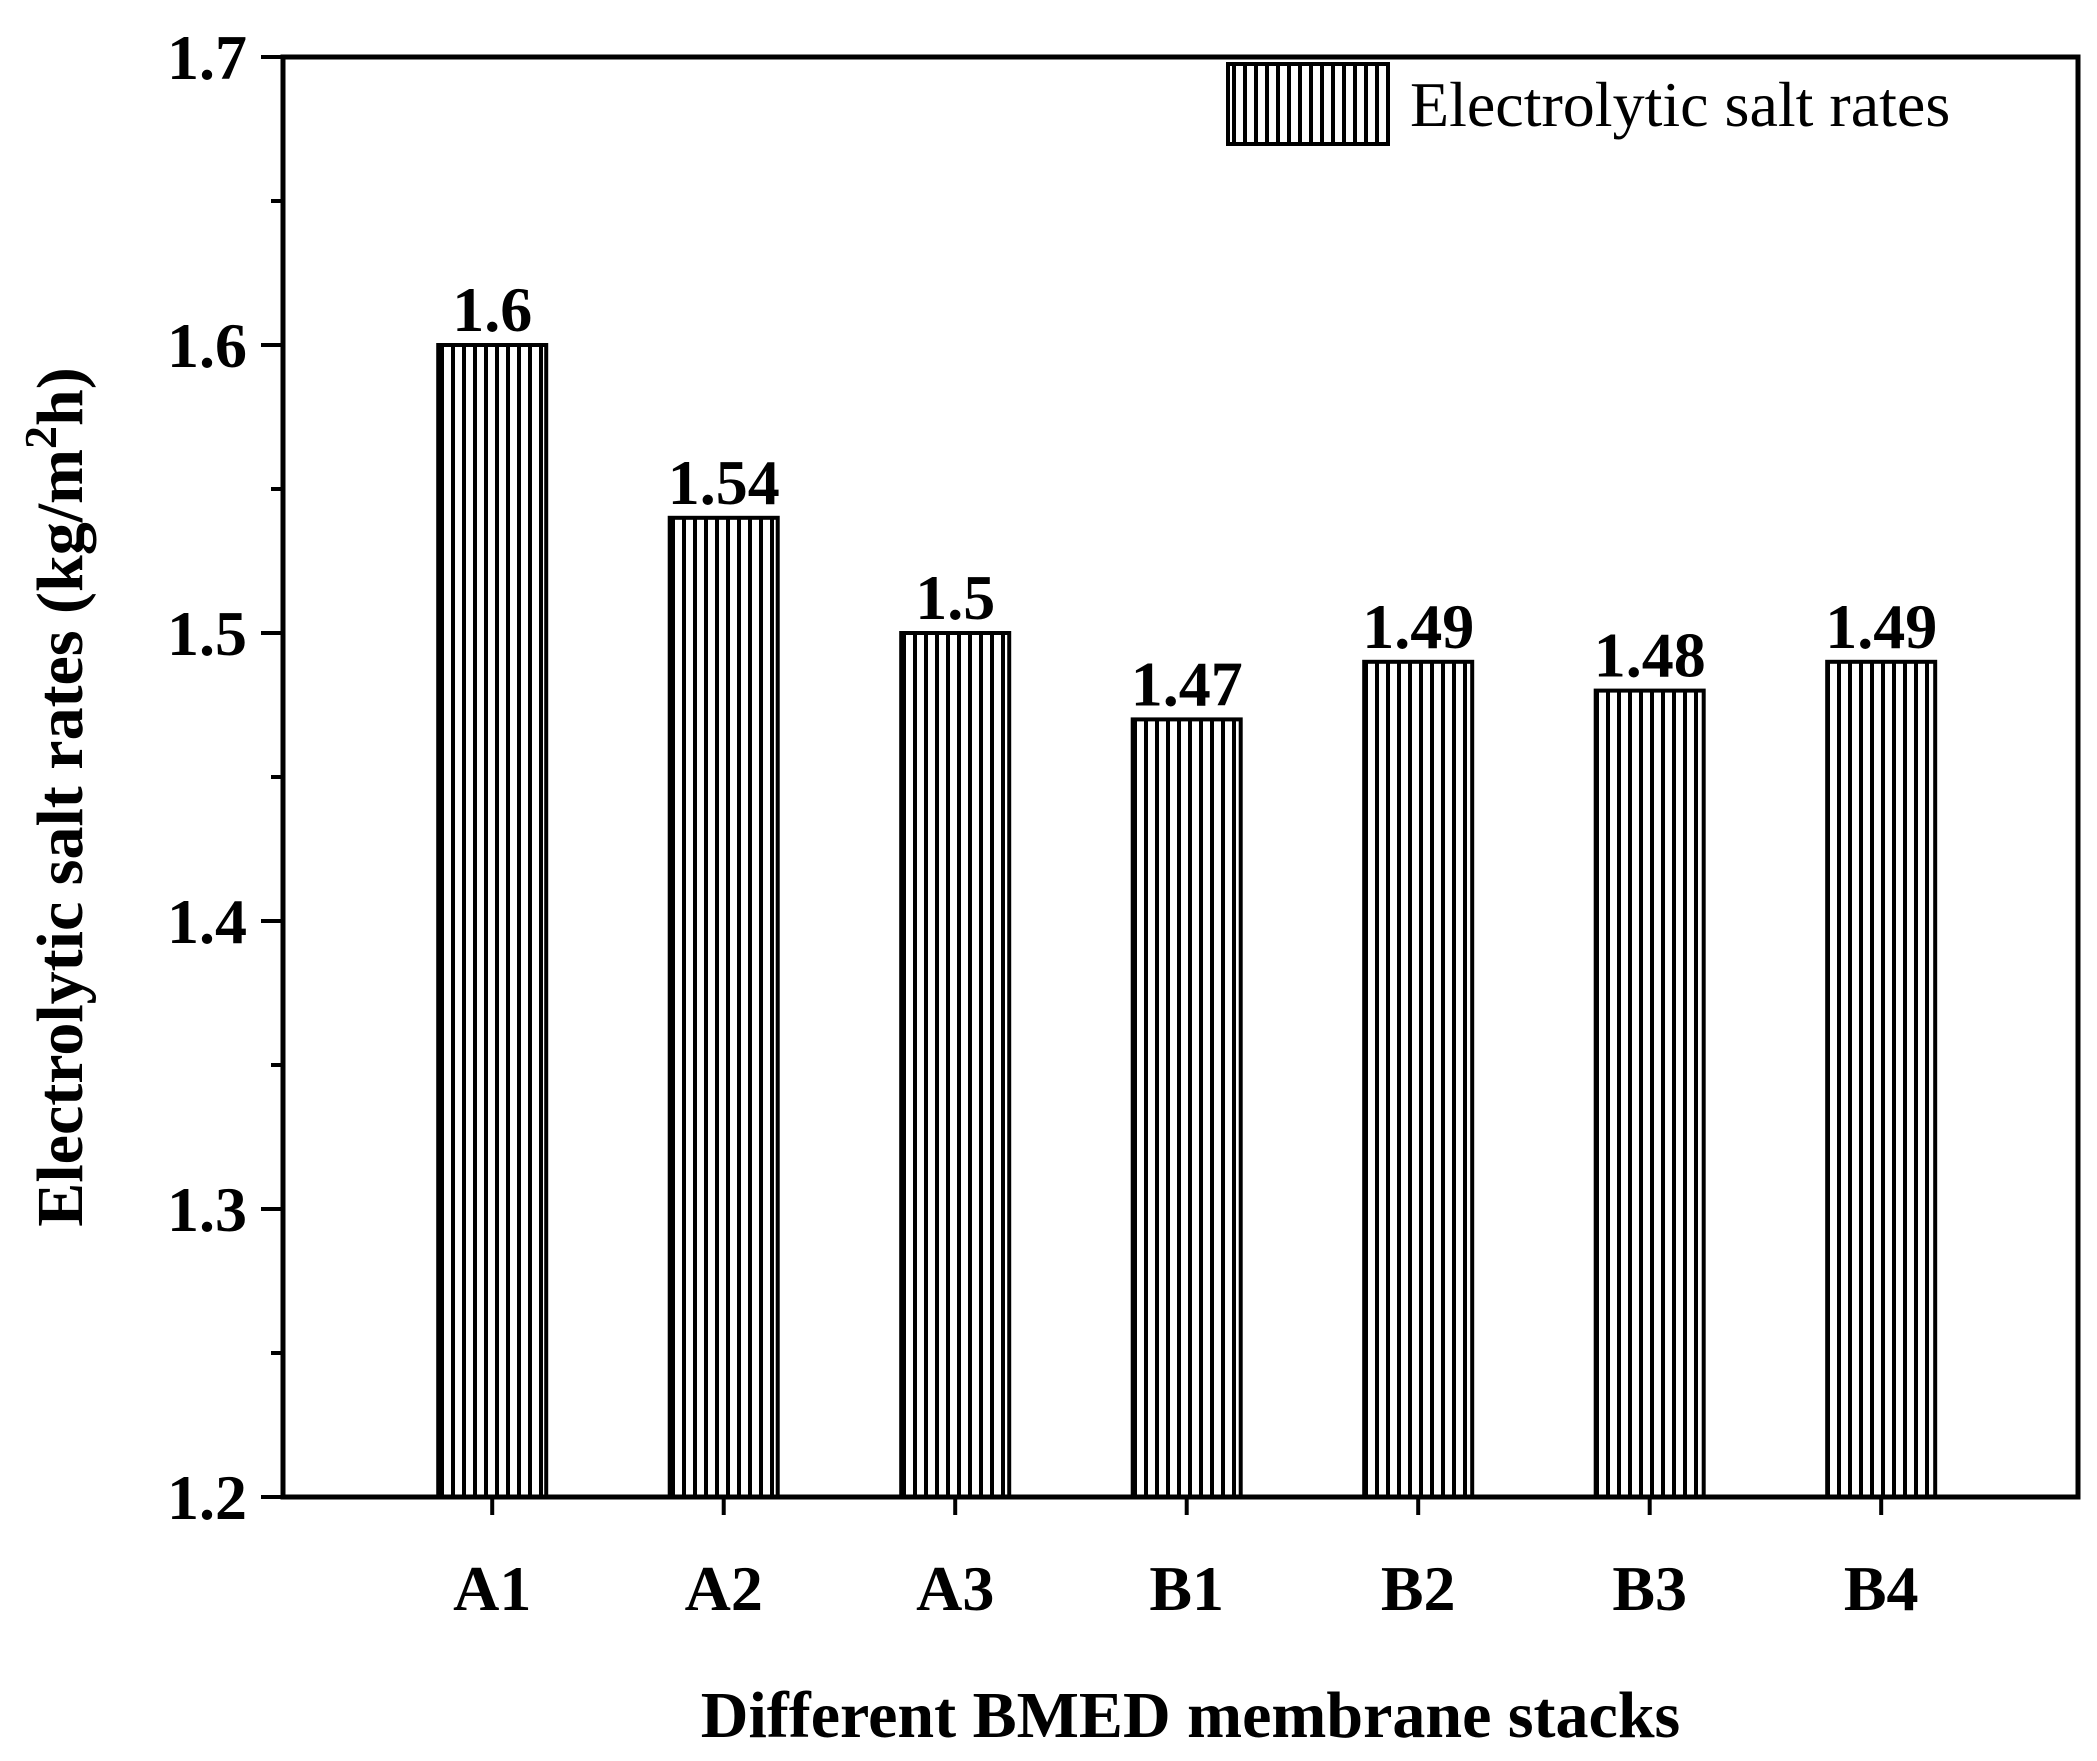 This screenshot has width=2097, height=1761. I want to click on y-tick-label-1-2: 1.2, so click(207, 1497).